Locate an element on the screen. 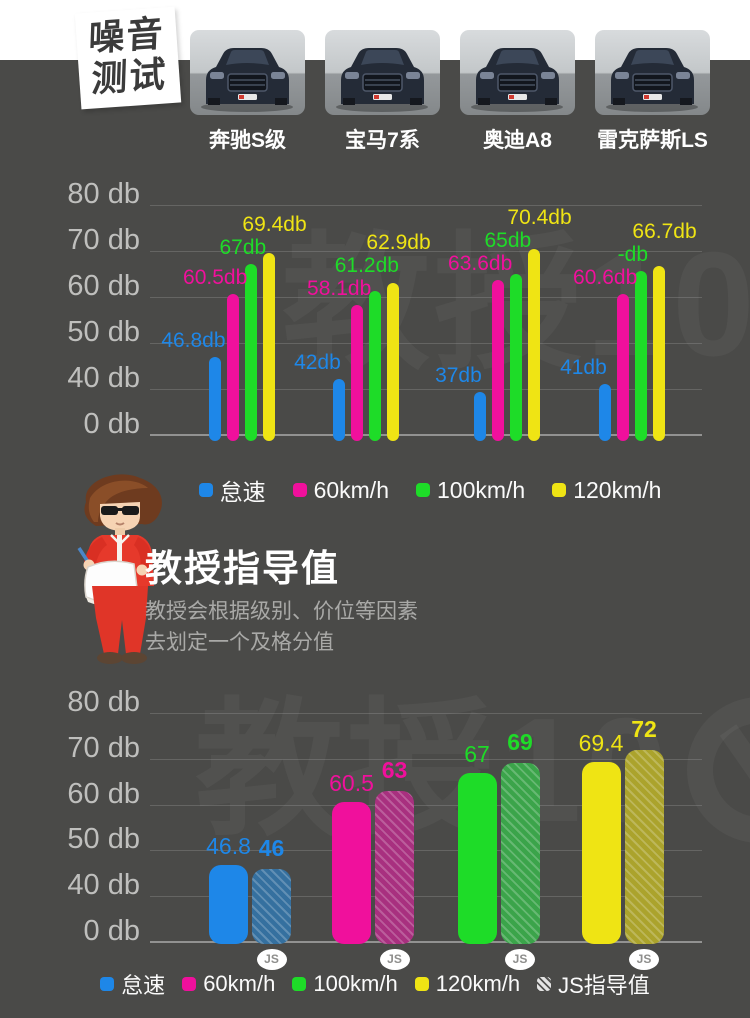  noise-ytick-40: 40 db is located at coordinates (103, 377).